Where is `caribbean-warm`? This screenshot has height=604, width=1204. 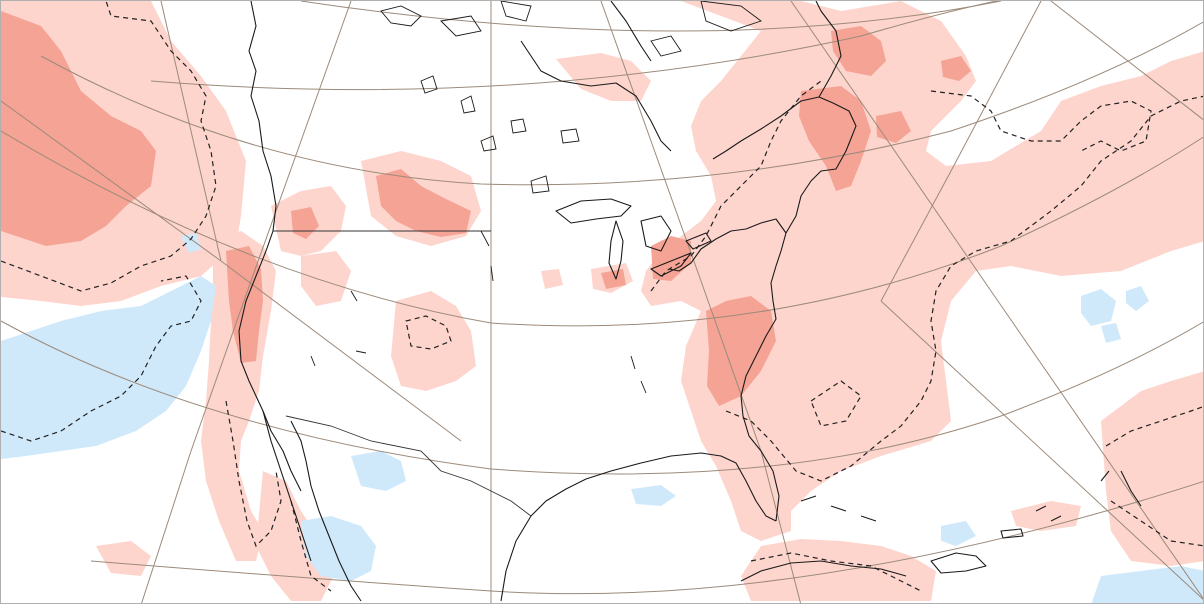
caribbean-warm is located at coordinates (838, 570).